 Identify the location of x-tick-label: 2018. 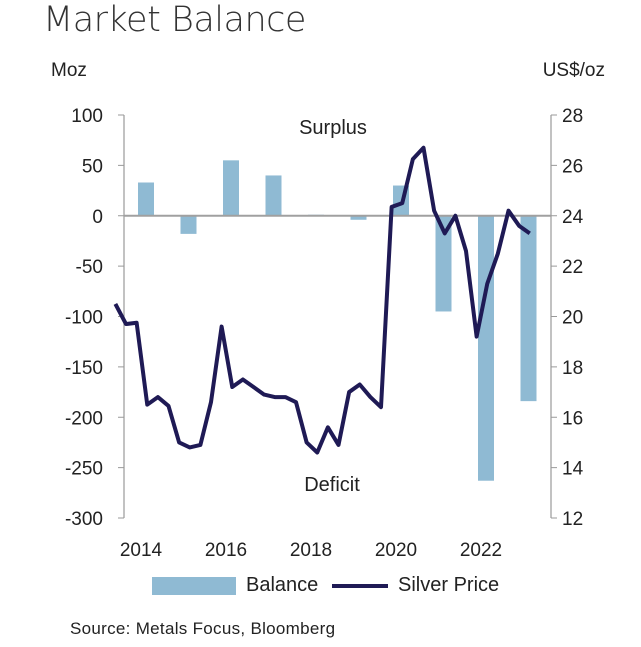
(311, 550).